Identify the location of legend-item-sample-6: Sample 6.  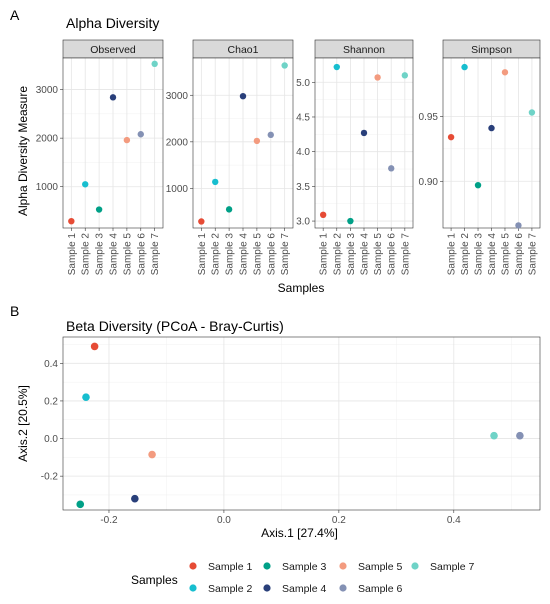
(371, 589).